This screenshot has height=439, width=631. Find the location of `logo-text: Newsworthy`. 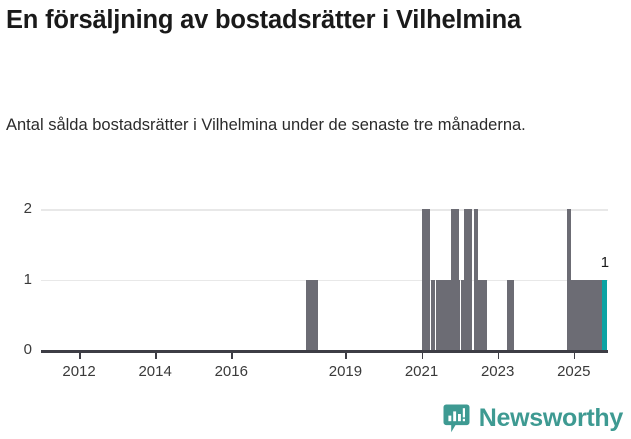

logo-text: Newsworthy is located at coordinates (551, 418).